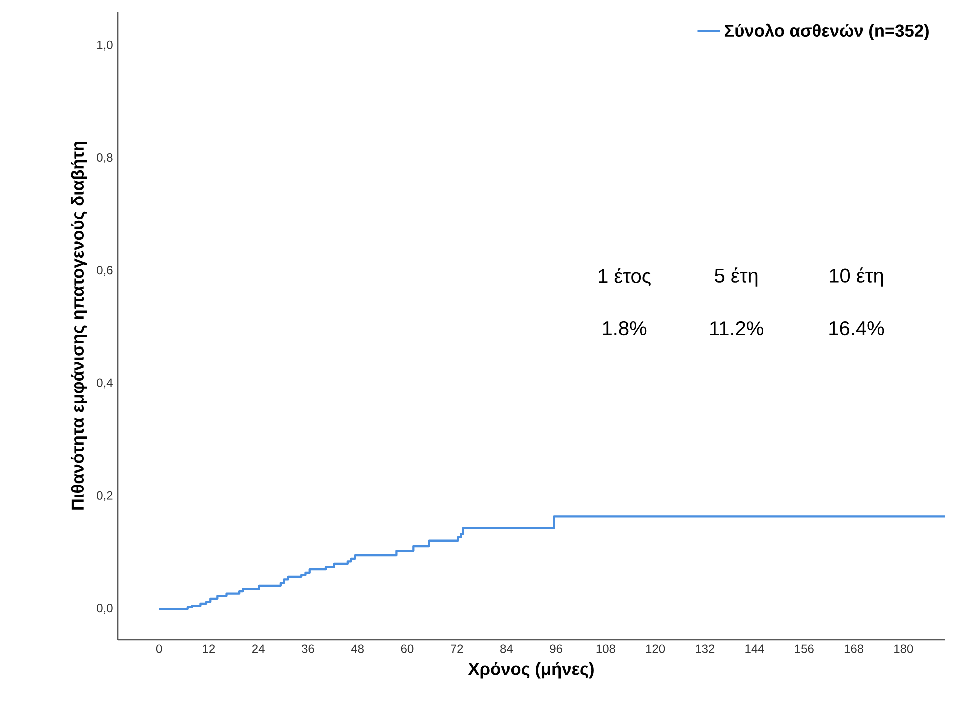 This screenshot has height=722, width=961. What do you see at coordinates (105, 158) in the screenshot?
I see `y-tick-label: 0,8` at bounding box center [105, 158].